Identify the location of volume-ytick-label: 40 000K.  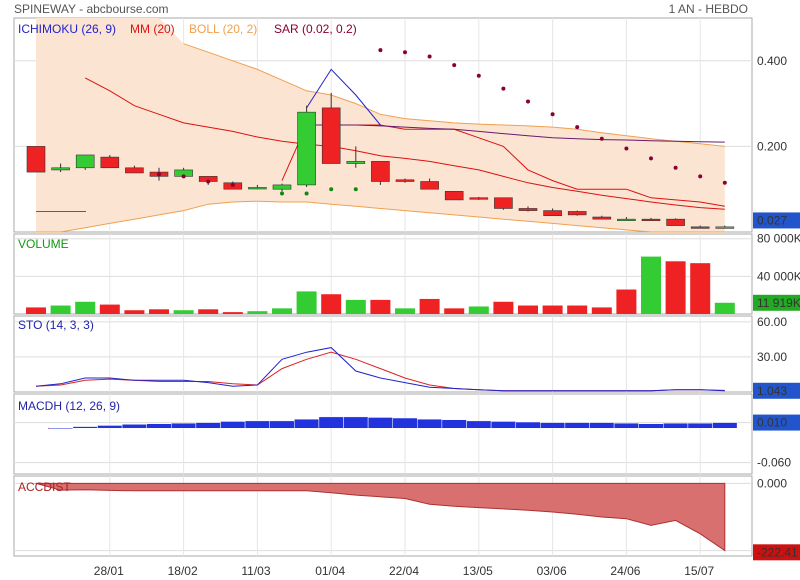
(778, 276).